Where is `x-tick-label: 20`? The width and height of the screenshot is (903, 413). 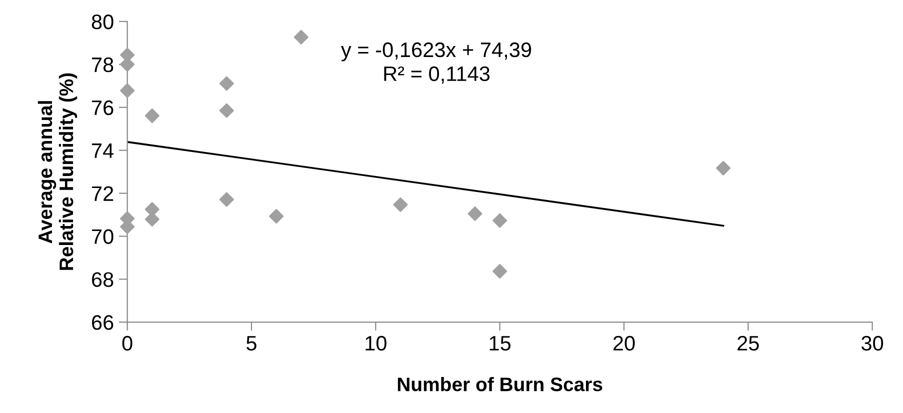
x-tick-label: 20 is located at coordinates (624, 343).